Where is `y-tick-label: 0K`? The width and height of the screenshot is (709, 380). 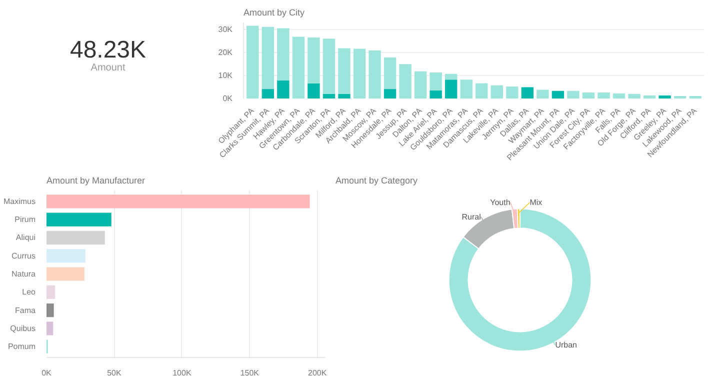
y-tick-label: 0K is located at coordinates (228, 98).